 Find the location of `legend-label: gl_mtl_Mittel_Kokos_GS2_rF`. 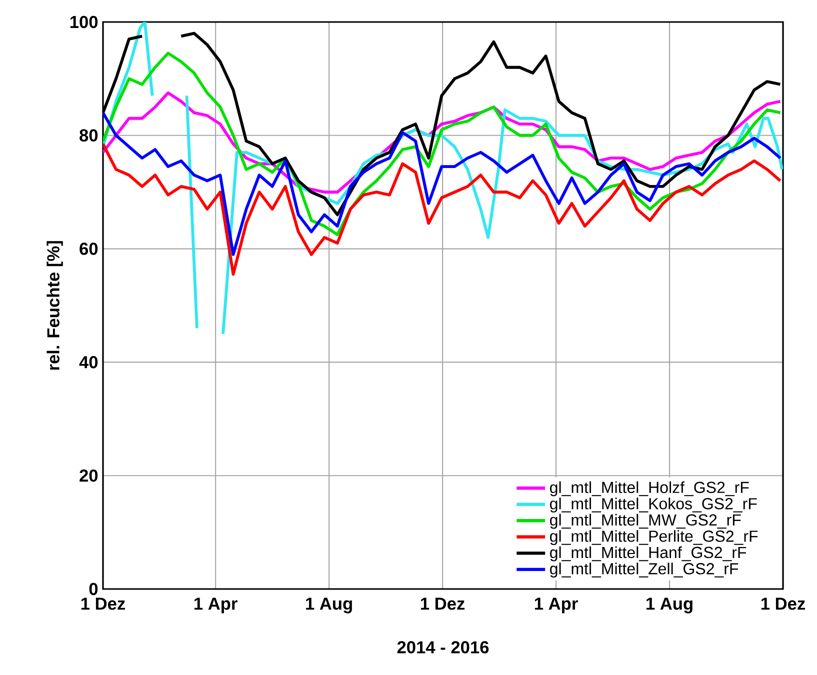

legend-label: gl_mtl_Mittel_Kokos_GS2_rF is located at coordinates (653, 505).